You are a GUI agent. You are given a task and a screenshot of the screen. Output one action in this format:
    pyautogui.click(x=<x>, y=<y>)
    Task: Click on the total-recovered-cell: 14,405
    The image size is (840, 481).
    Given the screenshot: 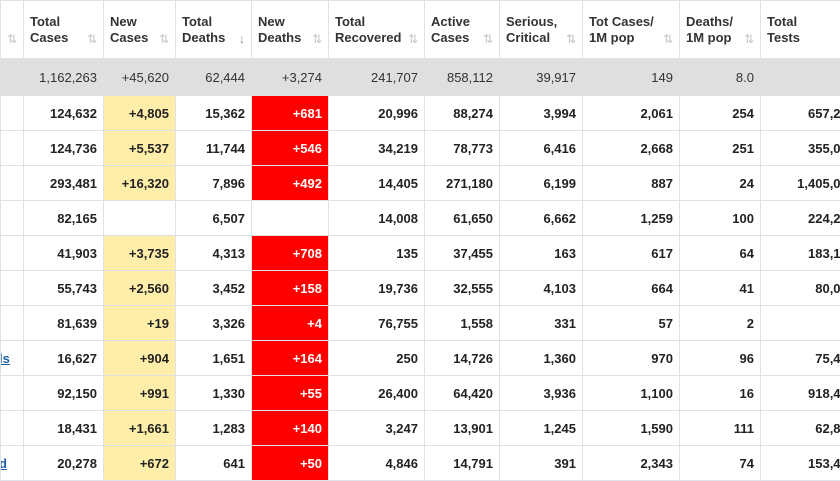 What is the action you would take?
    pyautogui.click(x=377, y=183)
    